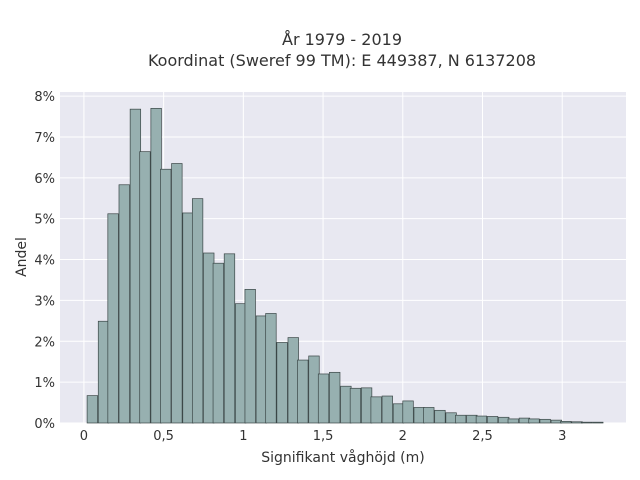  What do you see at coordinates (44, 424) in the screenshot?
I see `y-tick-label: 0%` at bounding box center [44, 424].